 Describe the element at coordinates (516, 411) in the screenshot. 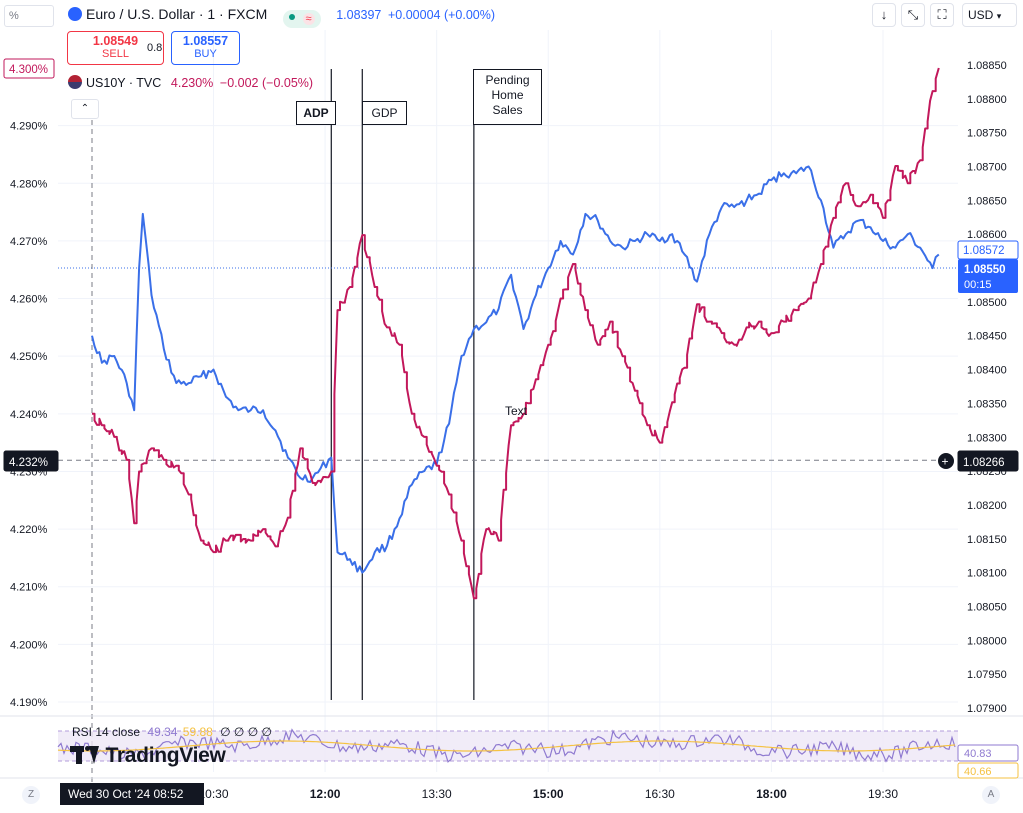

I see `annotation-text: Text` at that location.